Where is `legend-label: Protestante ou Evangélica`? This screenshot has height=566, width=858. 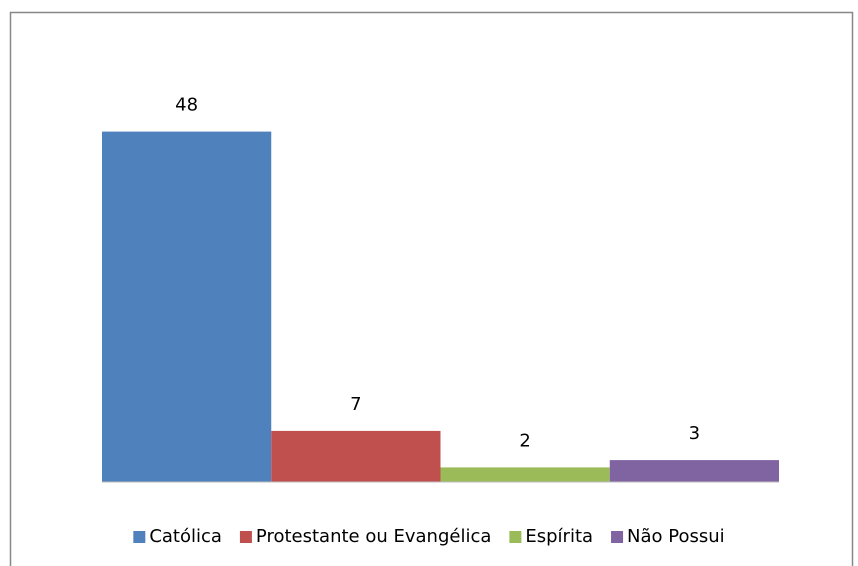 legend-label: Protestante ou Evangélica is located at coordinates (373, 536).